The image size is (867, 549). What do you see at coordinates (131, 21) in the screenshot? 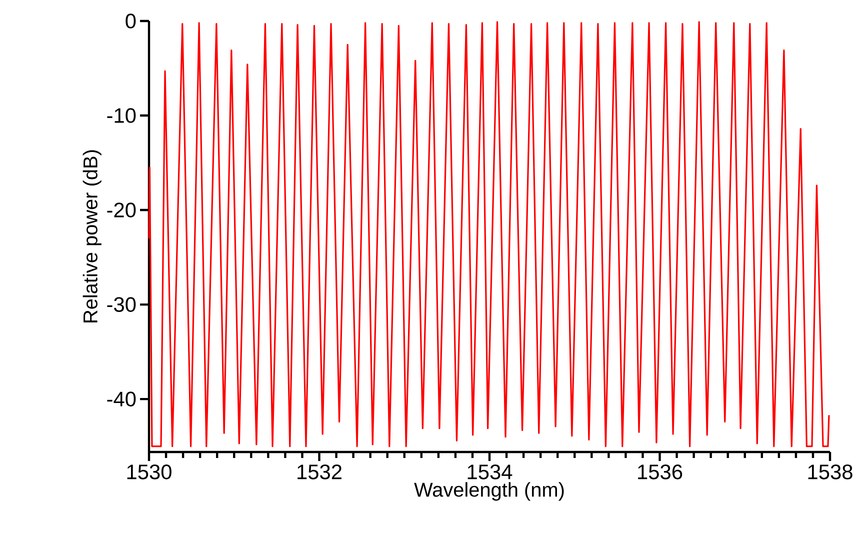
I see `y-tick-label: 0` at bounding box center [131, 21].